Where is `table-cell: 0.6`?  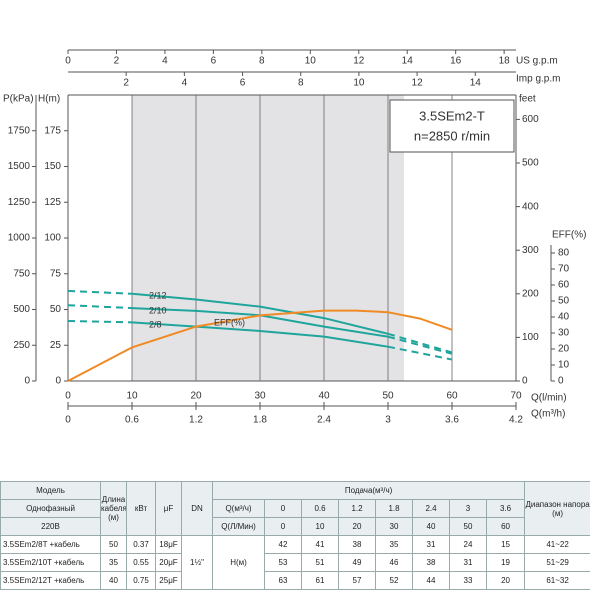
table-cell: 0.6 is located at coordinates (320, 508).